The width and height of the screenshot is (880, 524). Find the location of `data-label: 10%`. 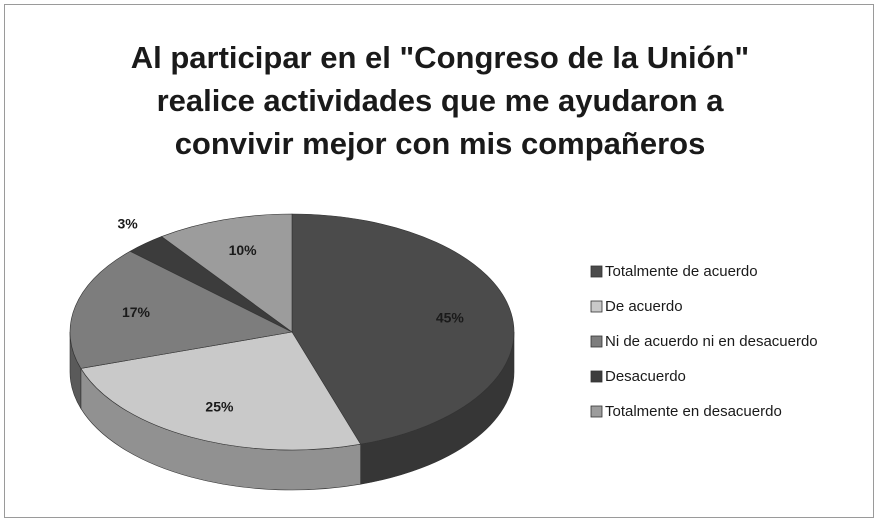

data-label: 10% is located at coordinates (243, 250).